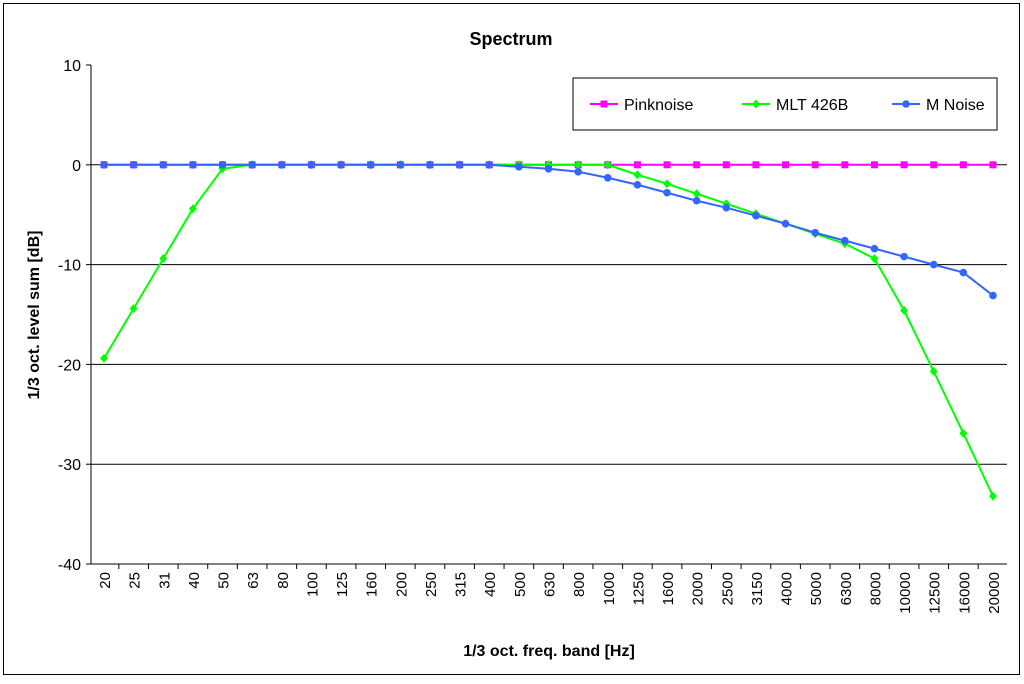 The height and width of the screenshot is (684, 1024). What do you see at coordinates (69, 565) in the screenshot?
I see `y-tick-label: -40` at bounding box center [69, 565].